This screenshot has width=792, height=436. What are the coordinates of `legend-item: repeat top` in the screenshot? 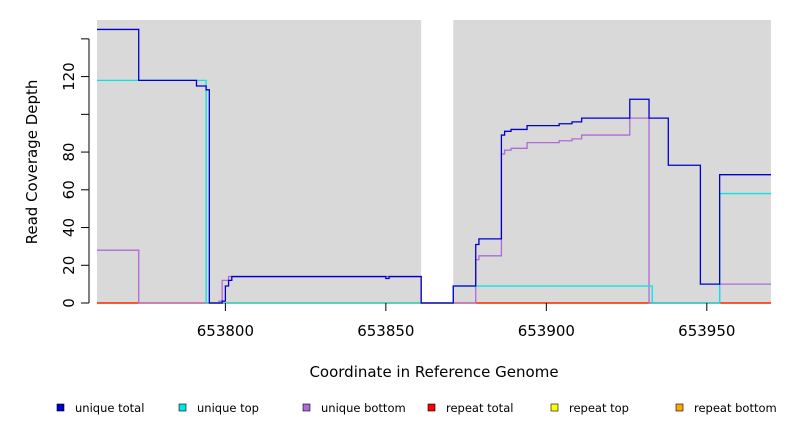 It's located at (589, 408).